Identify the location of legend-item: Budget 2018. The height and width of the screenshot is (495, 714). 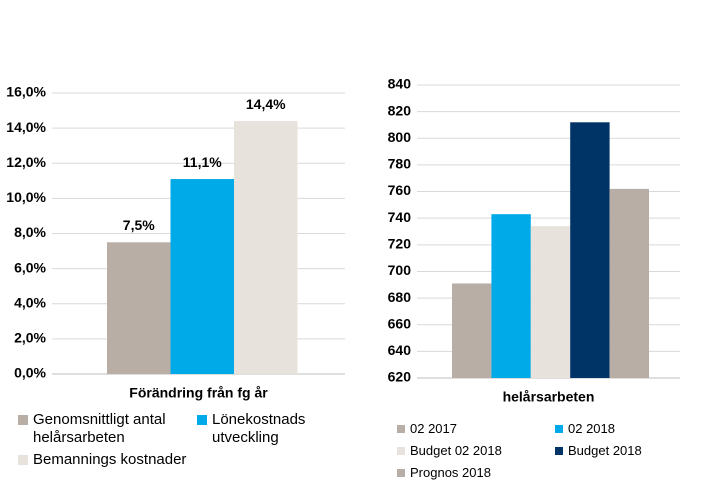
(630, 451).